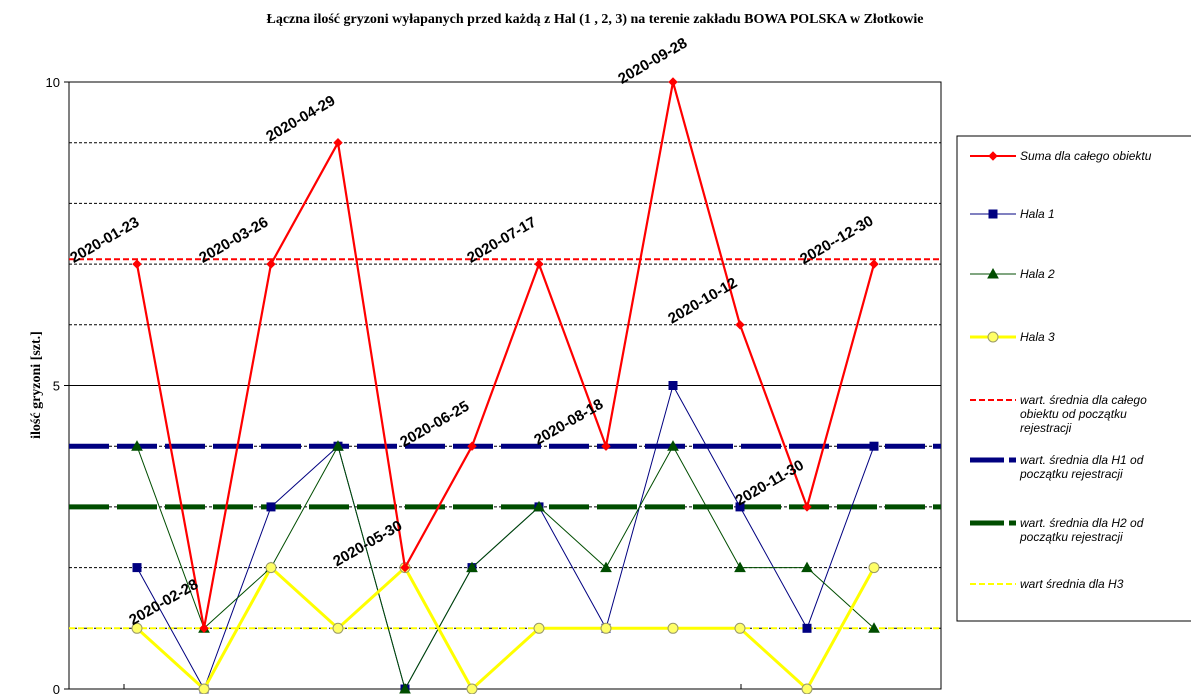  I want to click on y-tick-label: 5, so click(56, 386).